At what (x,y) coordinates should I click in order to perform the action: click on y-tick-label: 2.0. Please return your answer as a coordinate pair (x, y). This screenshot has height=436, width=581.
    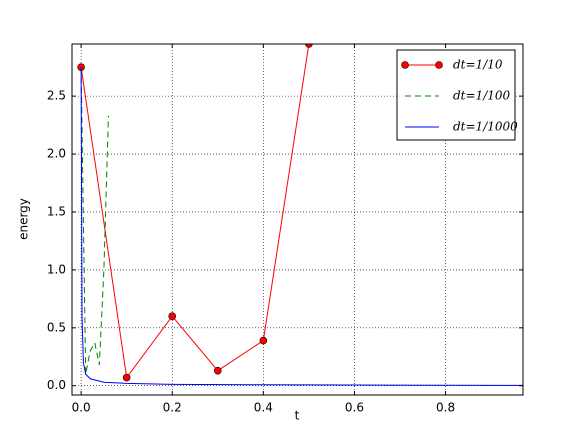
    Looking at the image, I should click on (56, 154).